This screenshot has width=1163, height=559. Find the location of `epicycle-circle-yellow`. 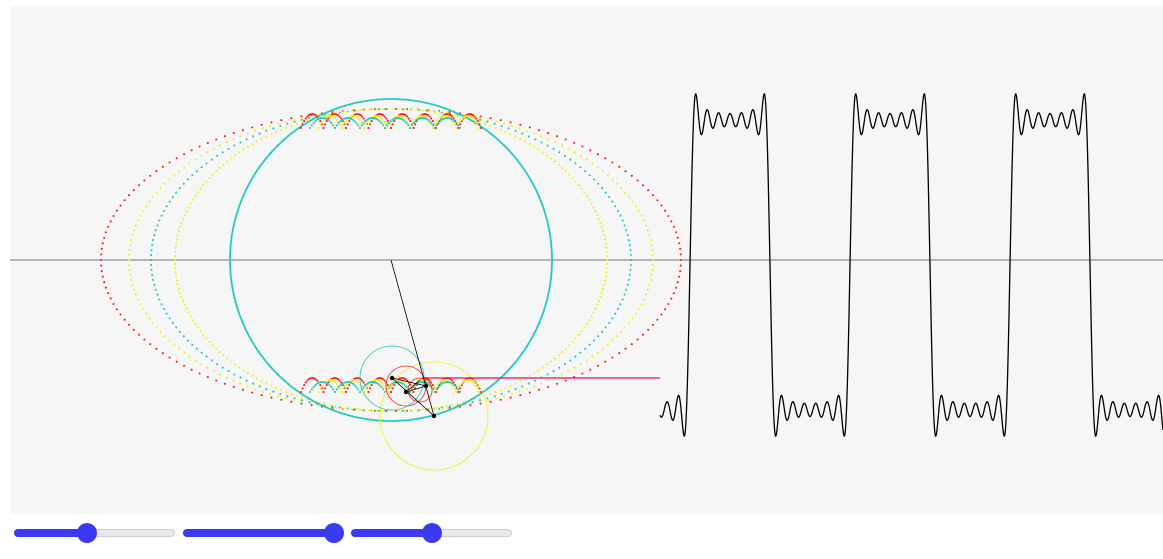

epicycle-circle-yellow is located at coordinates (434, 416).